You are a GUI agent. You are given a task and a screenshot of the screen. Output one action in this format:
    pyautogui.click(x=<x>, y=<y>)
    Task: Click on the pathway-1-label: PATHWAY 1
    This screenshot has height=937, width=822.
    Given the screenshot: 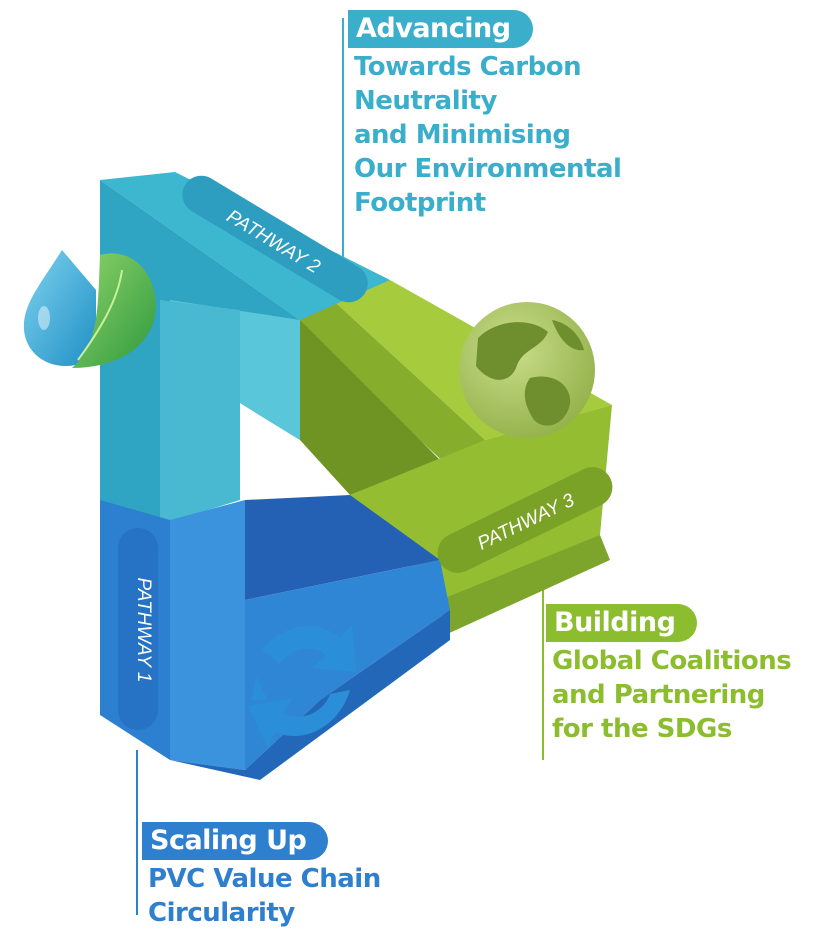 What is the action you would take?
    pyautogui.click(x=143, y=630)
    